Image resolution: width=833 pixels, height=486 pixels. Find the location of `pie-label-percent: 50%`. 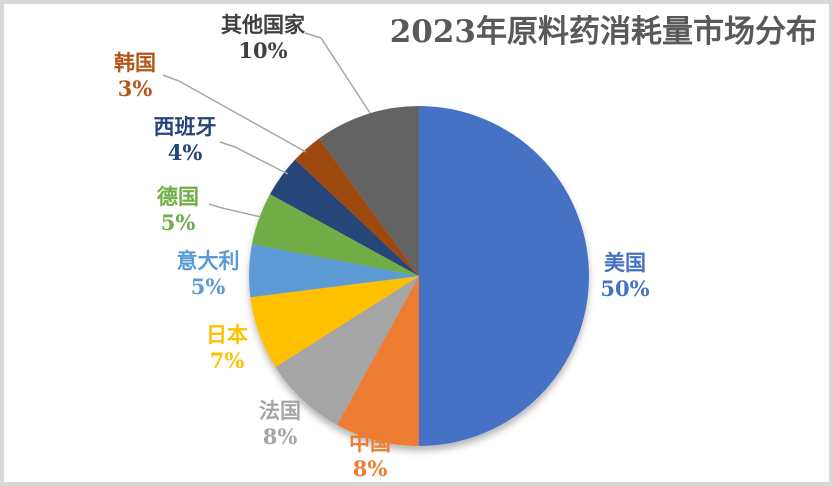

pie-label-percent: 50% is located at coordinates (625, 288).